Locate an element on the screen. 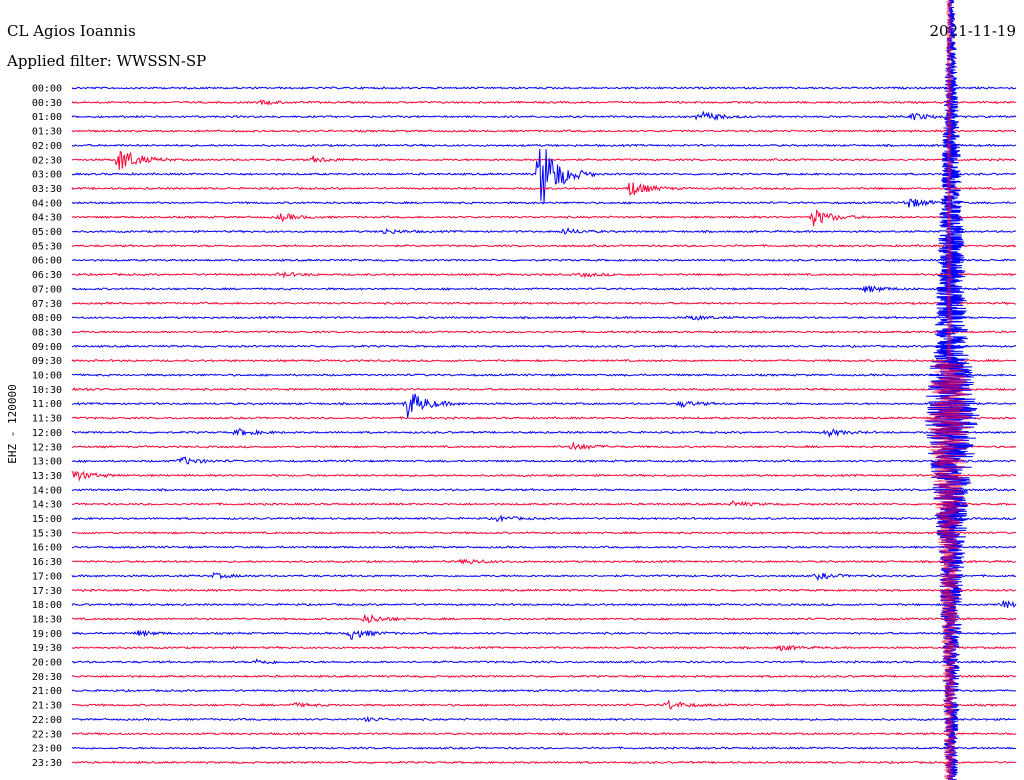 This screenshot has height=780, width=1024. row-tick-label: 22:00 is located at coordinates (47, 720).